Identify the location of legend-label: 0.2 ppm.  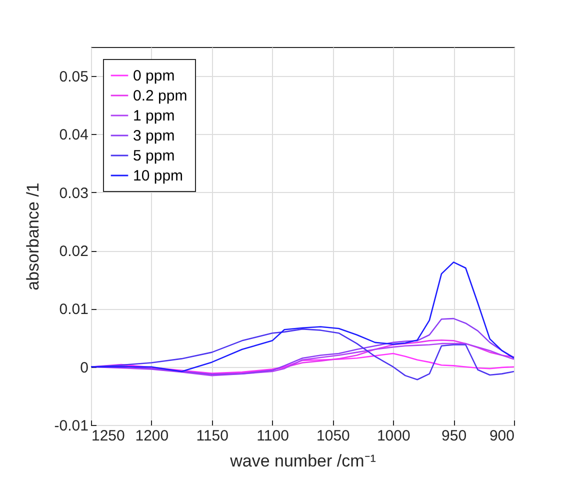
(160, 96).